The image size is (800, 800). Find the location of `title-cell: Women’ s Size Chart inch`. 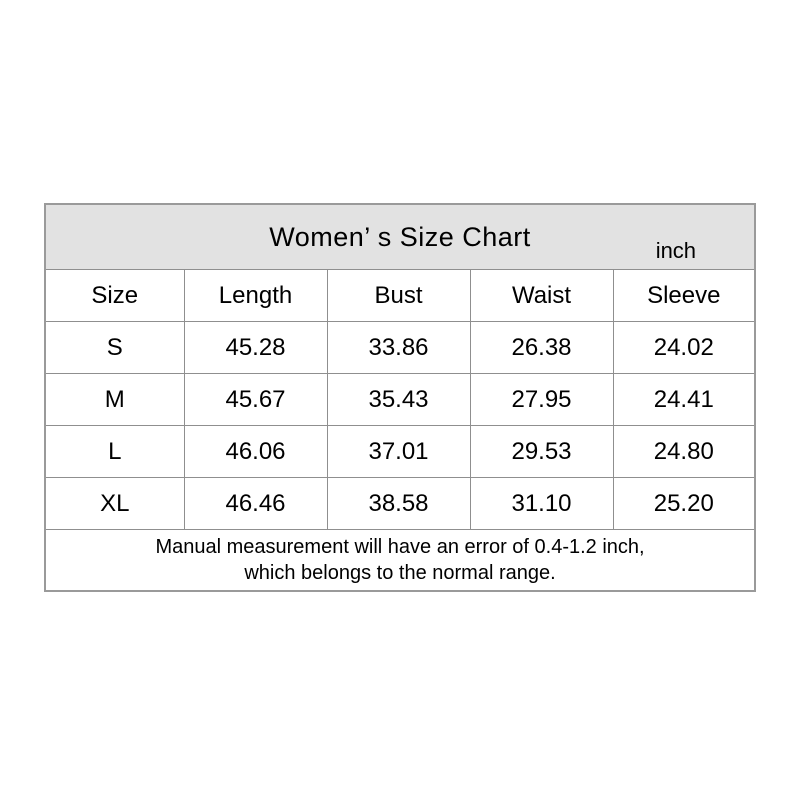

title-cell: Women’ s Size Chart inch is located at coordinates (400, 236).